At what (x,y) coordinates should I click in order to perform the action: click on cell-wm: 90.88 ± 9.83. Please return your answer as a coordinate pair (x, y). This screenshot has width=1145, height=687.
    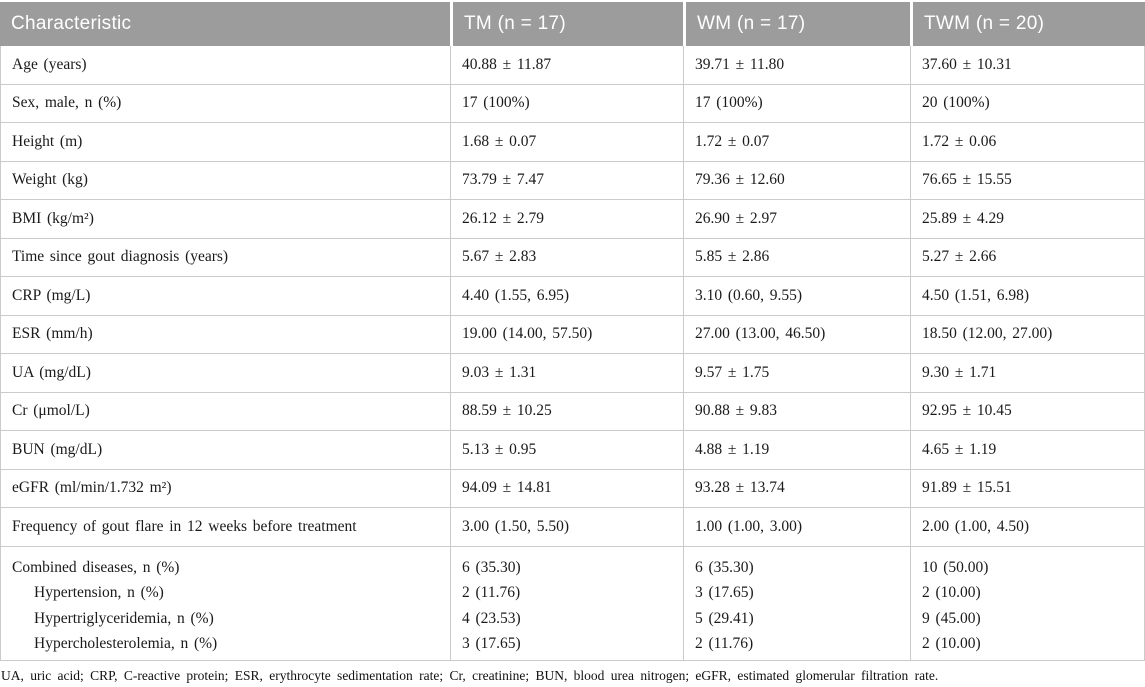
    Looking at the image, I should click on (796, 411).